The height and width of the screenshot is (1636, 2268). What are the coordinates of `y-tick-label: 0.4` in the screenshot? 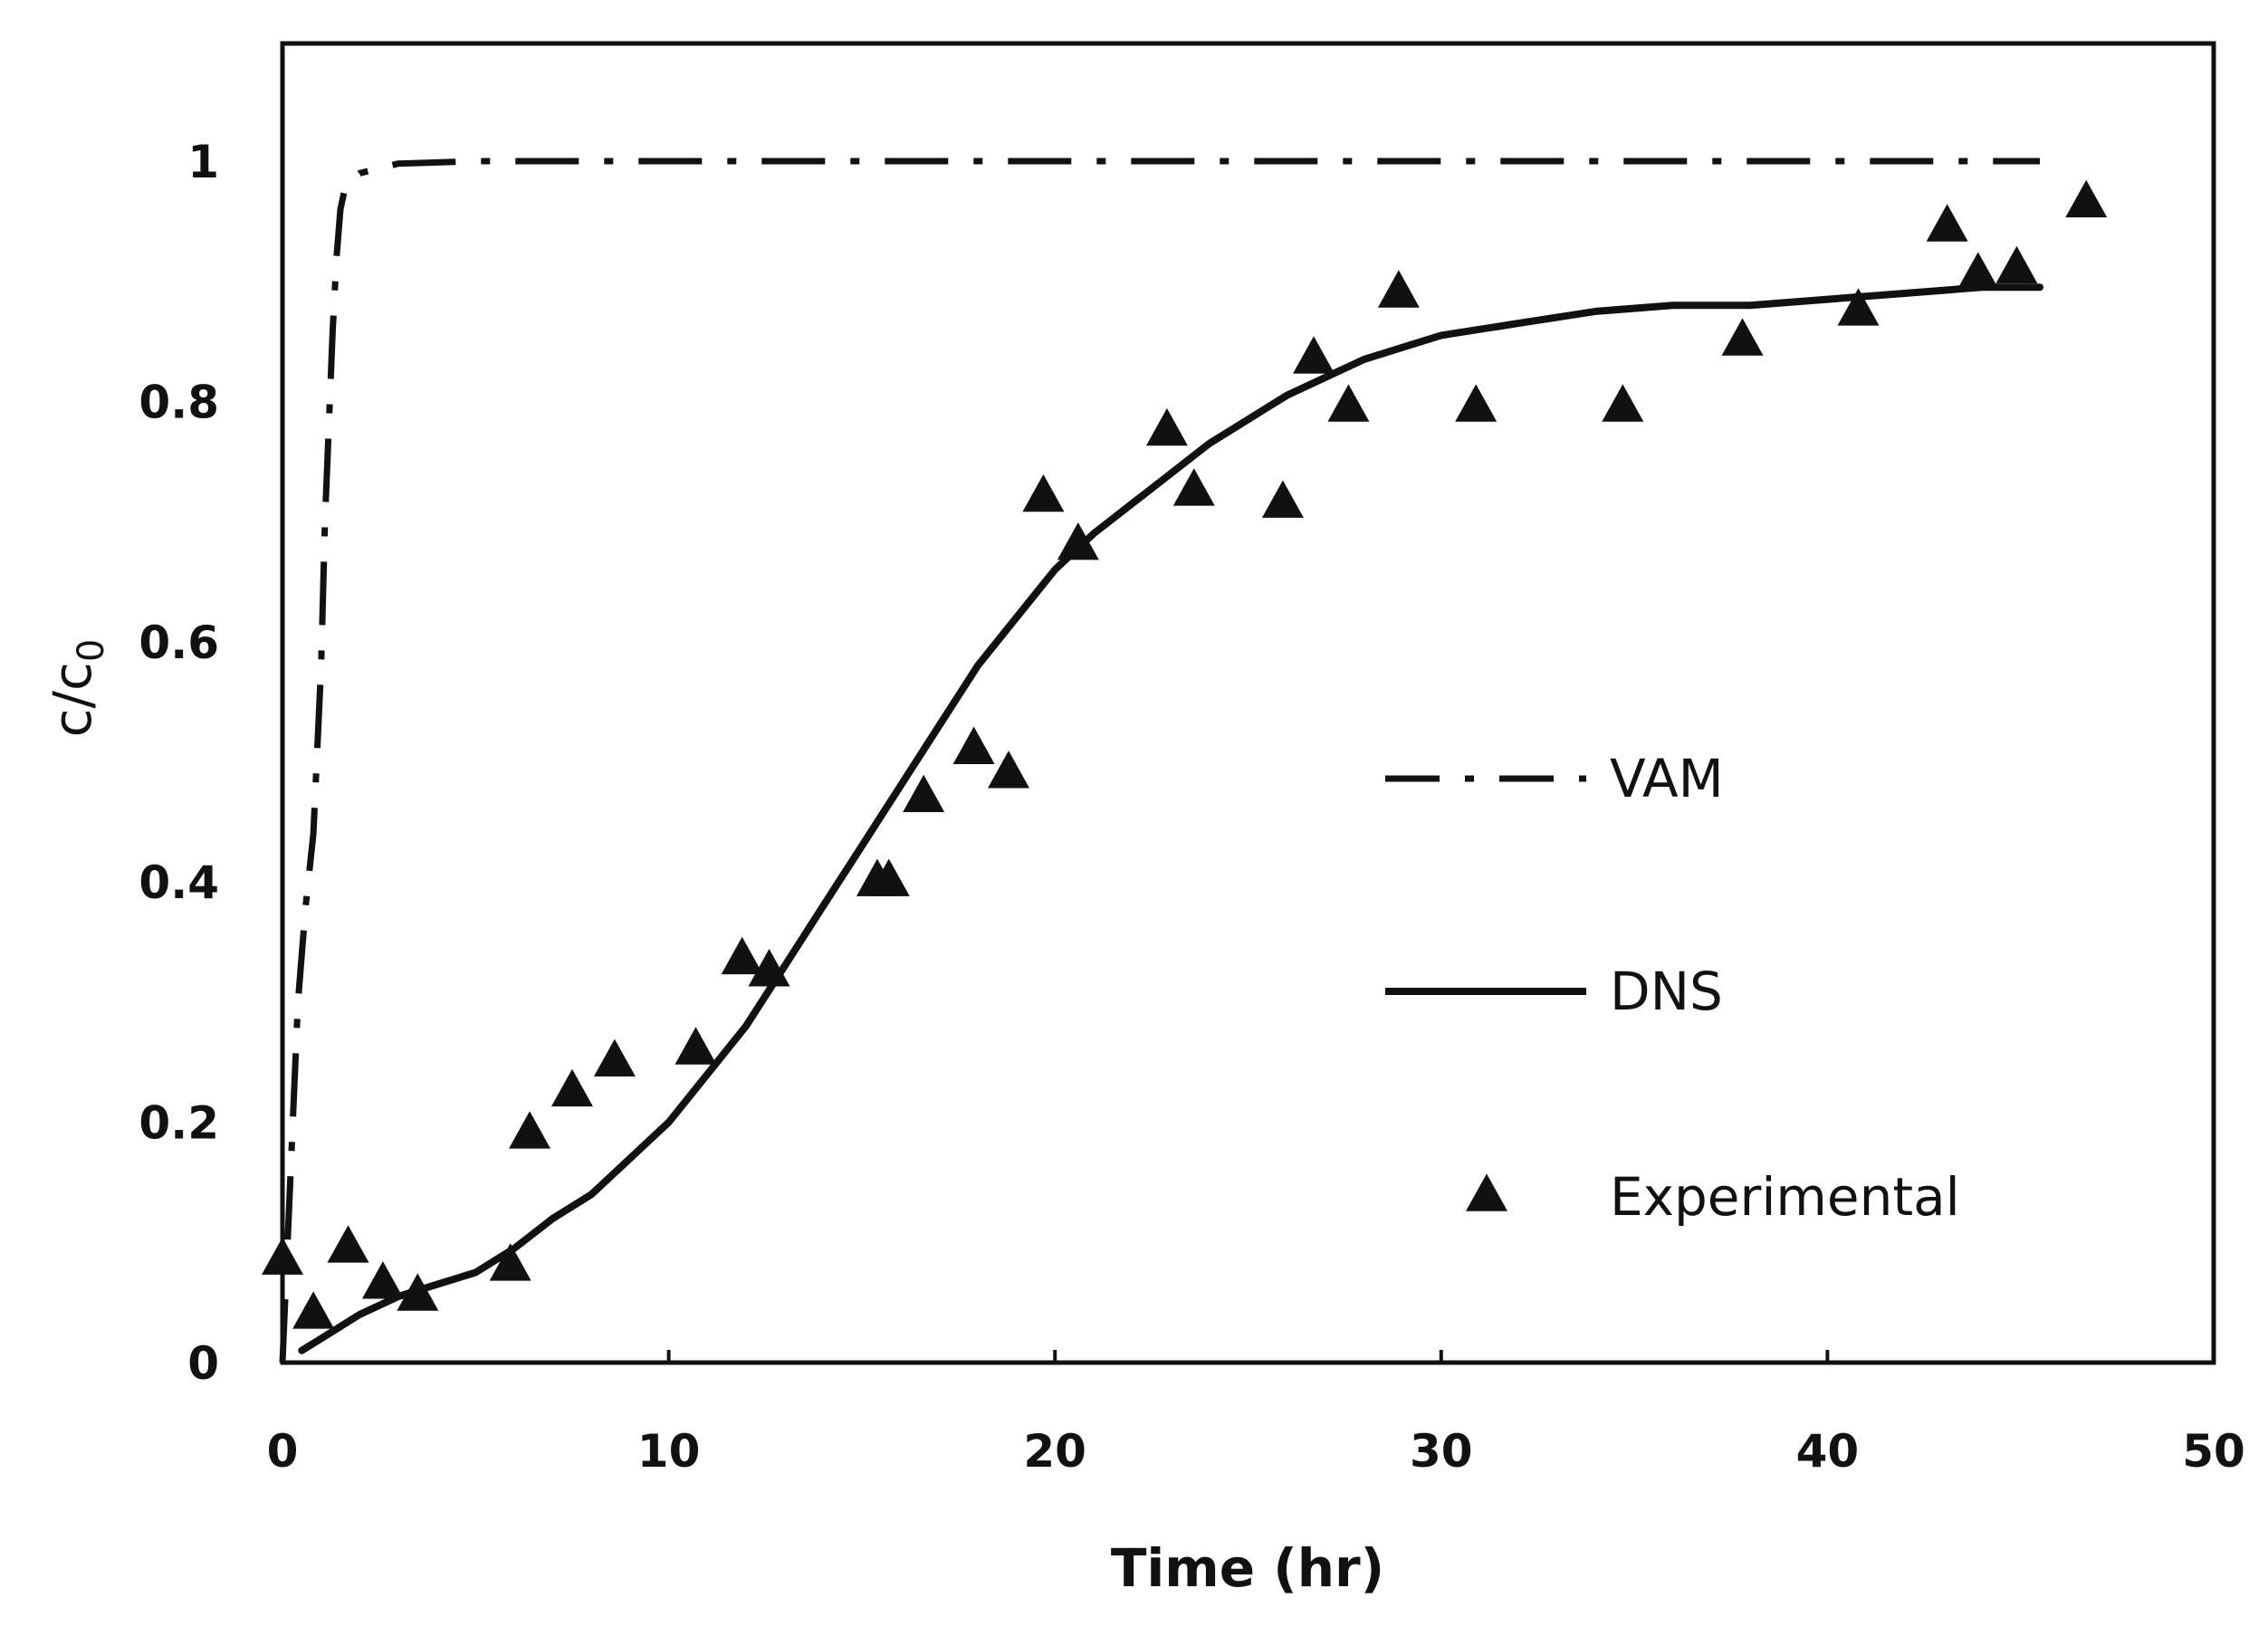 It's located at (179, 882).